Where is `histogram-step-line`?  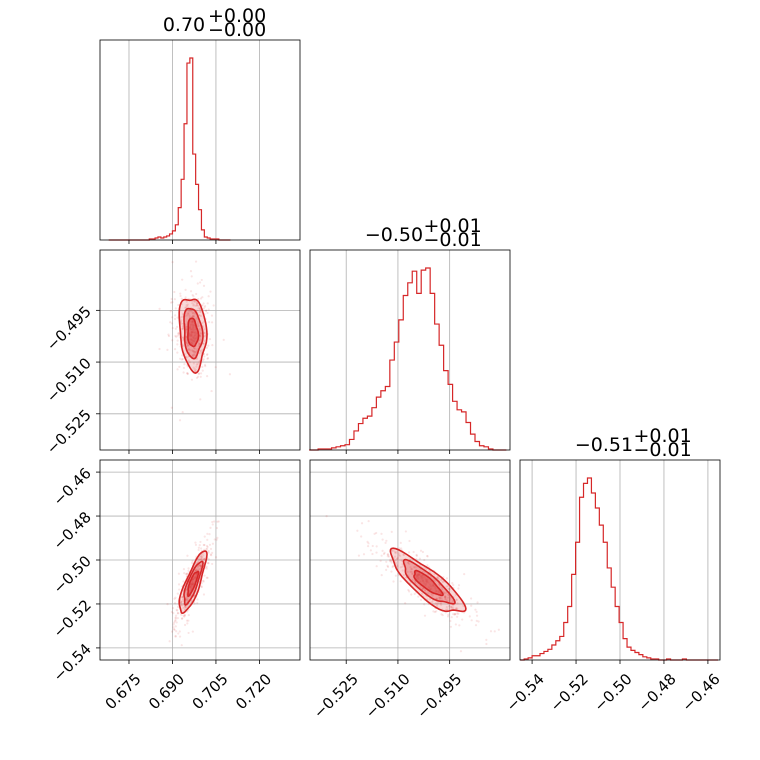
histogram-step-line is located at coordinates (619, 569).